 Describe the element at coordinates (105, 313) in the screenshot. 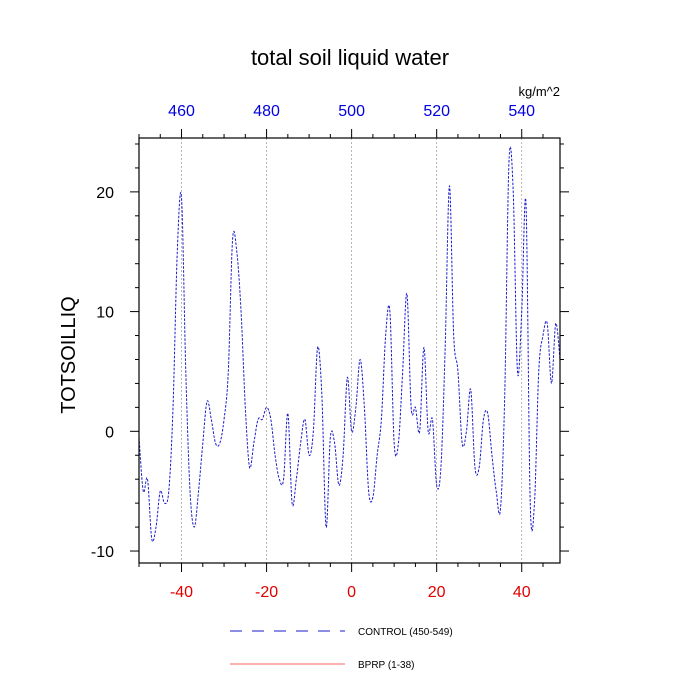

I see `y-tick-label: 10` at that location.